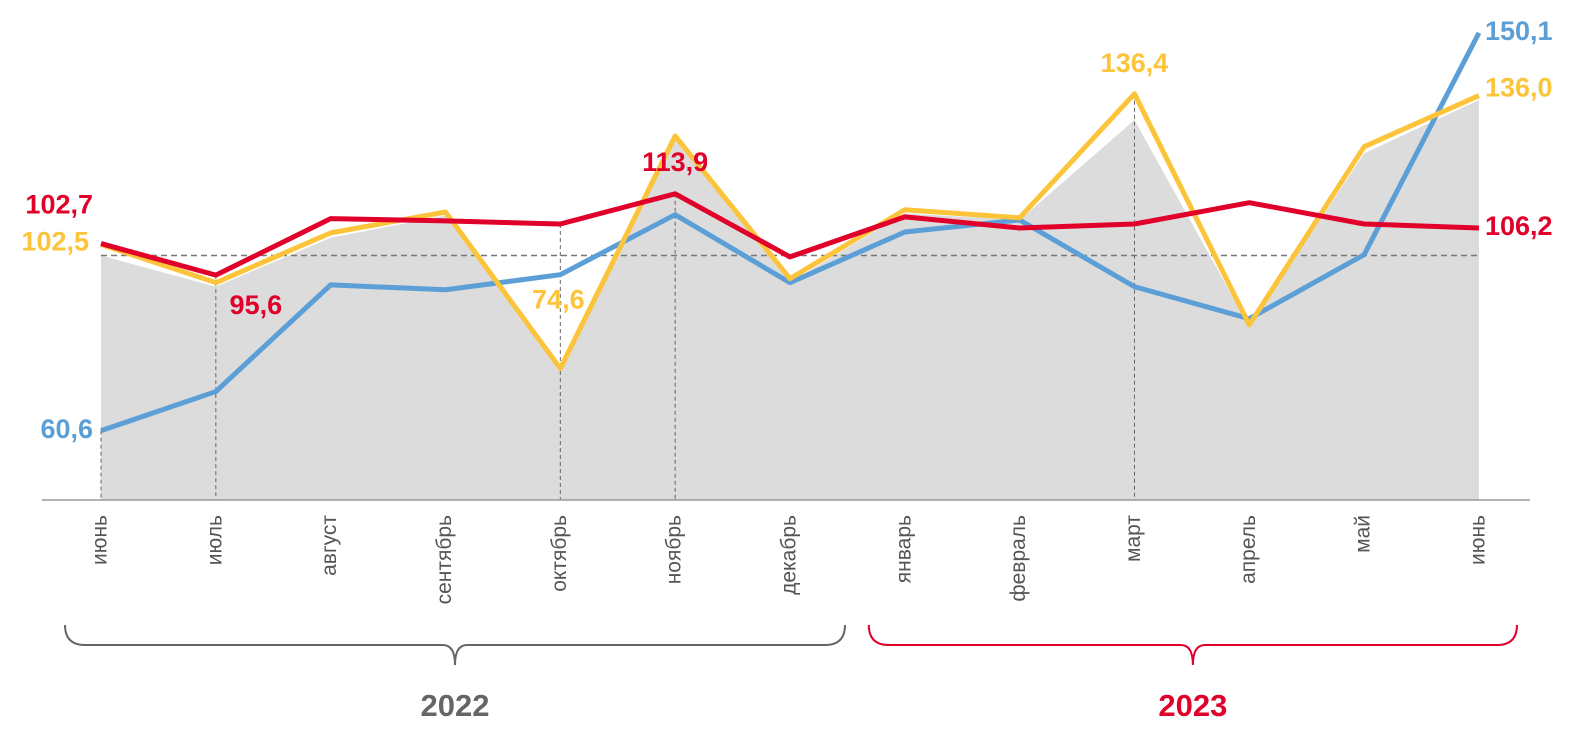 The image size is (1596, 735). I want to click on x-tick-label: январь, so click(903, 549).